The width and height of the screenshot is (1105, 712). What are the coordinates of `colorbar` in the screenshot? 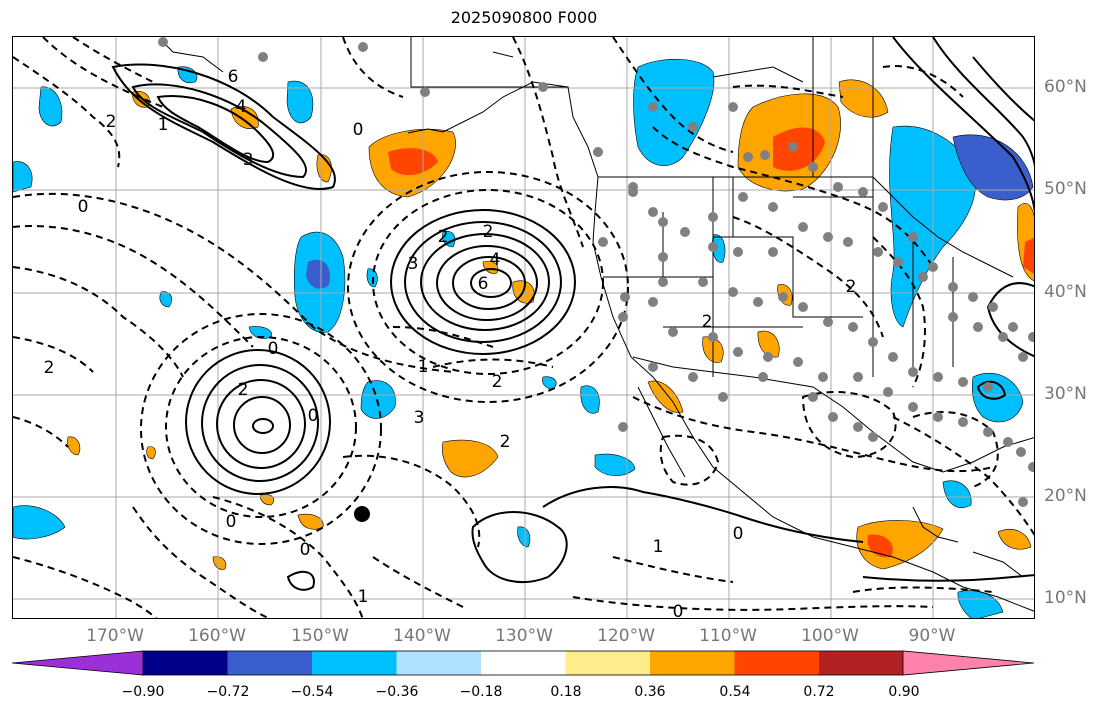 It's located at (523, 663).